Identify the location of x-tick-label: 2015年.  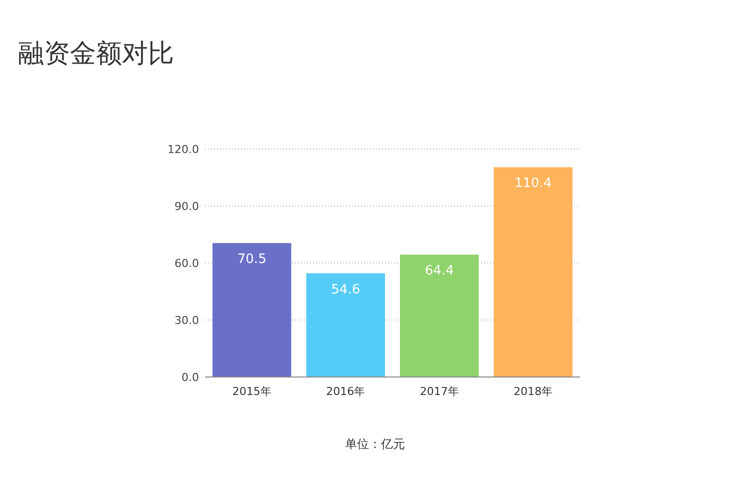
(252, 391).